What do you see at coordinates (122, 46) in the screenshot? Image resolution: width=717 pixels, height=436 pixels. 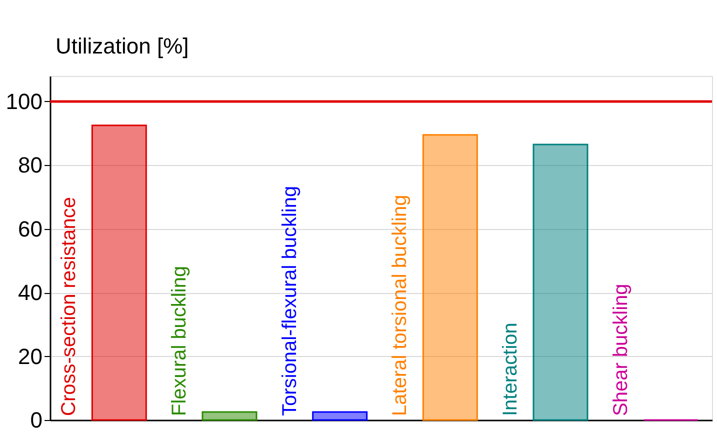 I see `y-axis-title: Utilization [%]` at bounding box center [122, 46].